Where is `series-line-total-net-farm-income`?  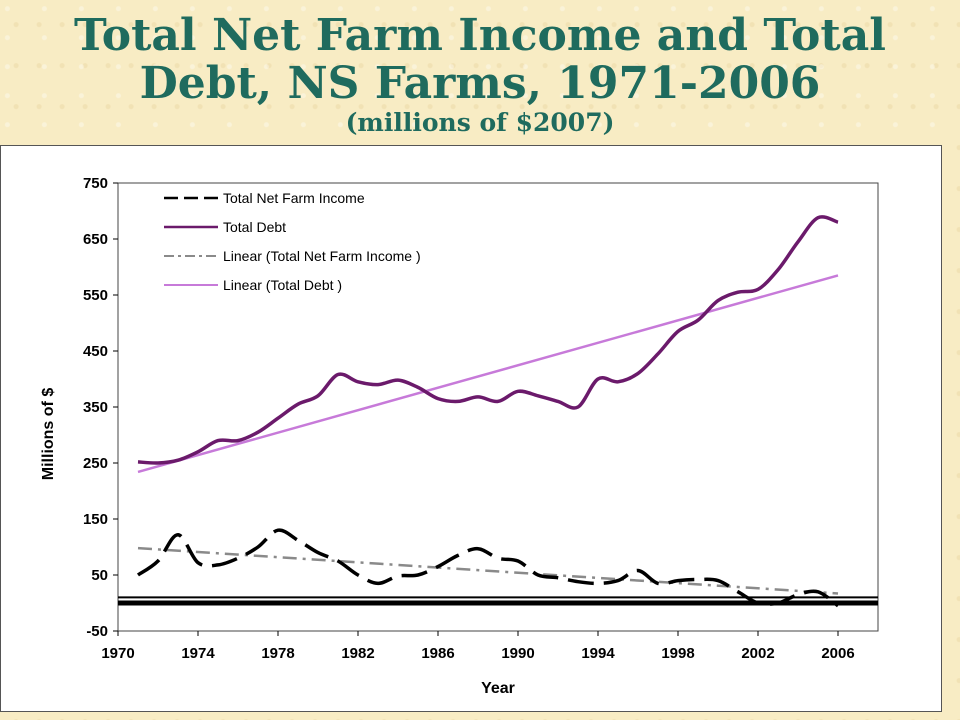 series-line-total-net-farm-income is located at coordinates (488, 568).